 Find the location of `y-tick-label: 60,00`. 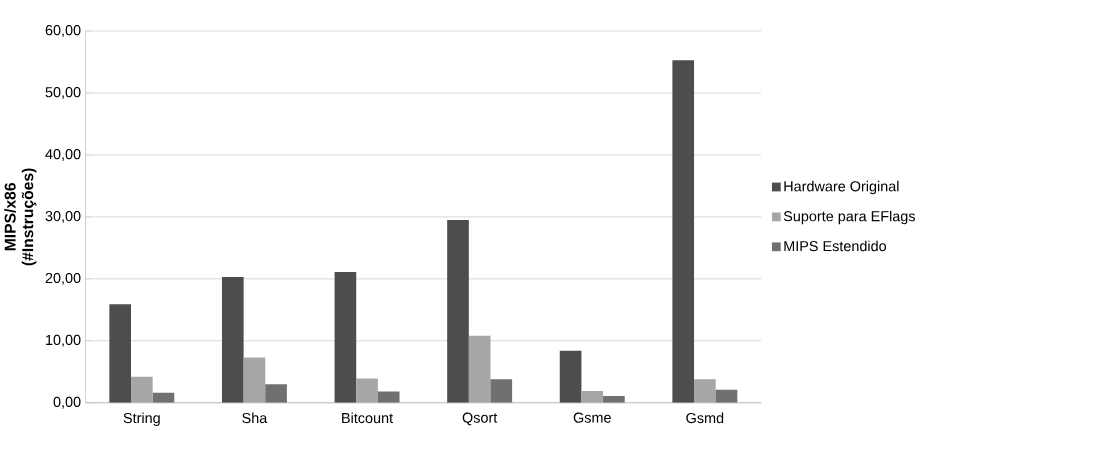

y-tick-label: 60,00 is located at coordinates (63, 31).